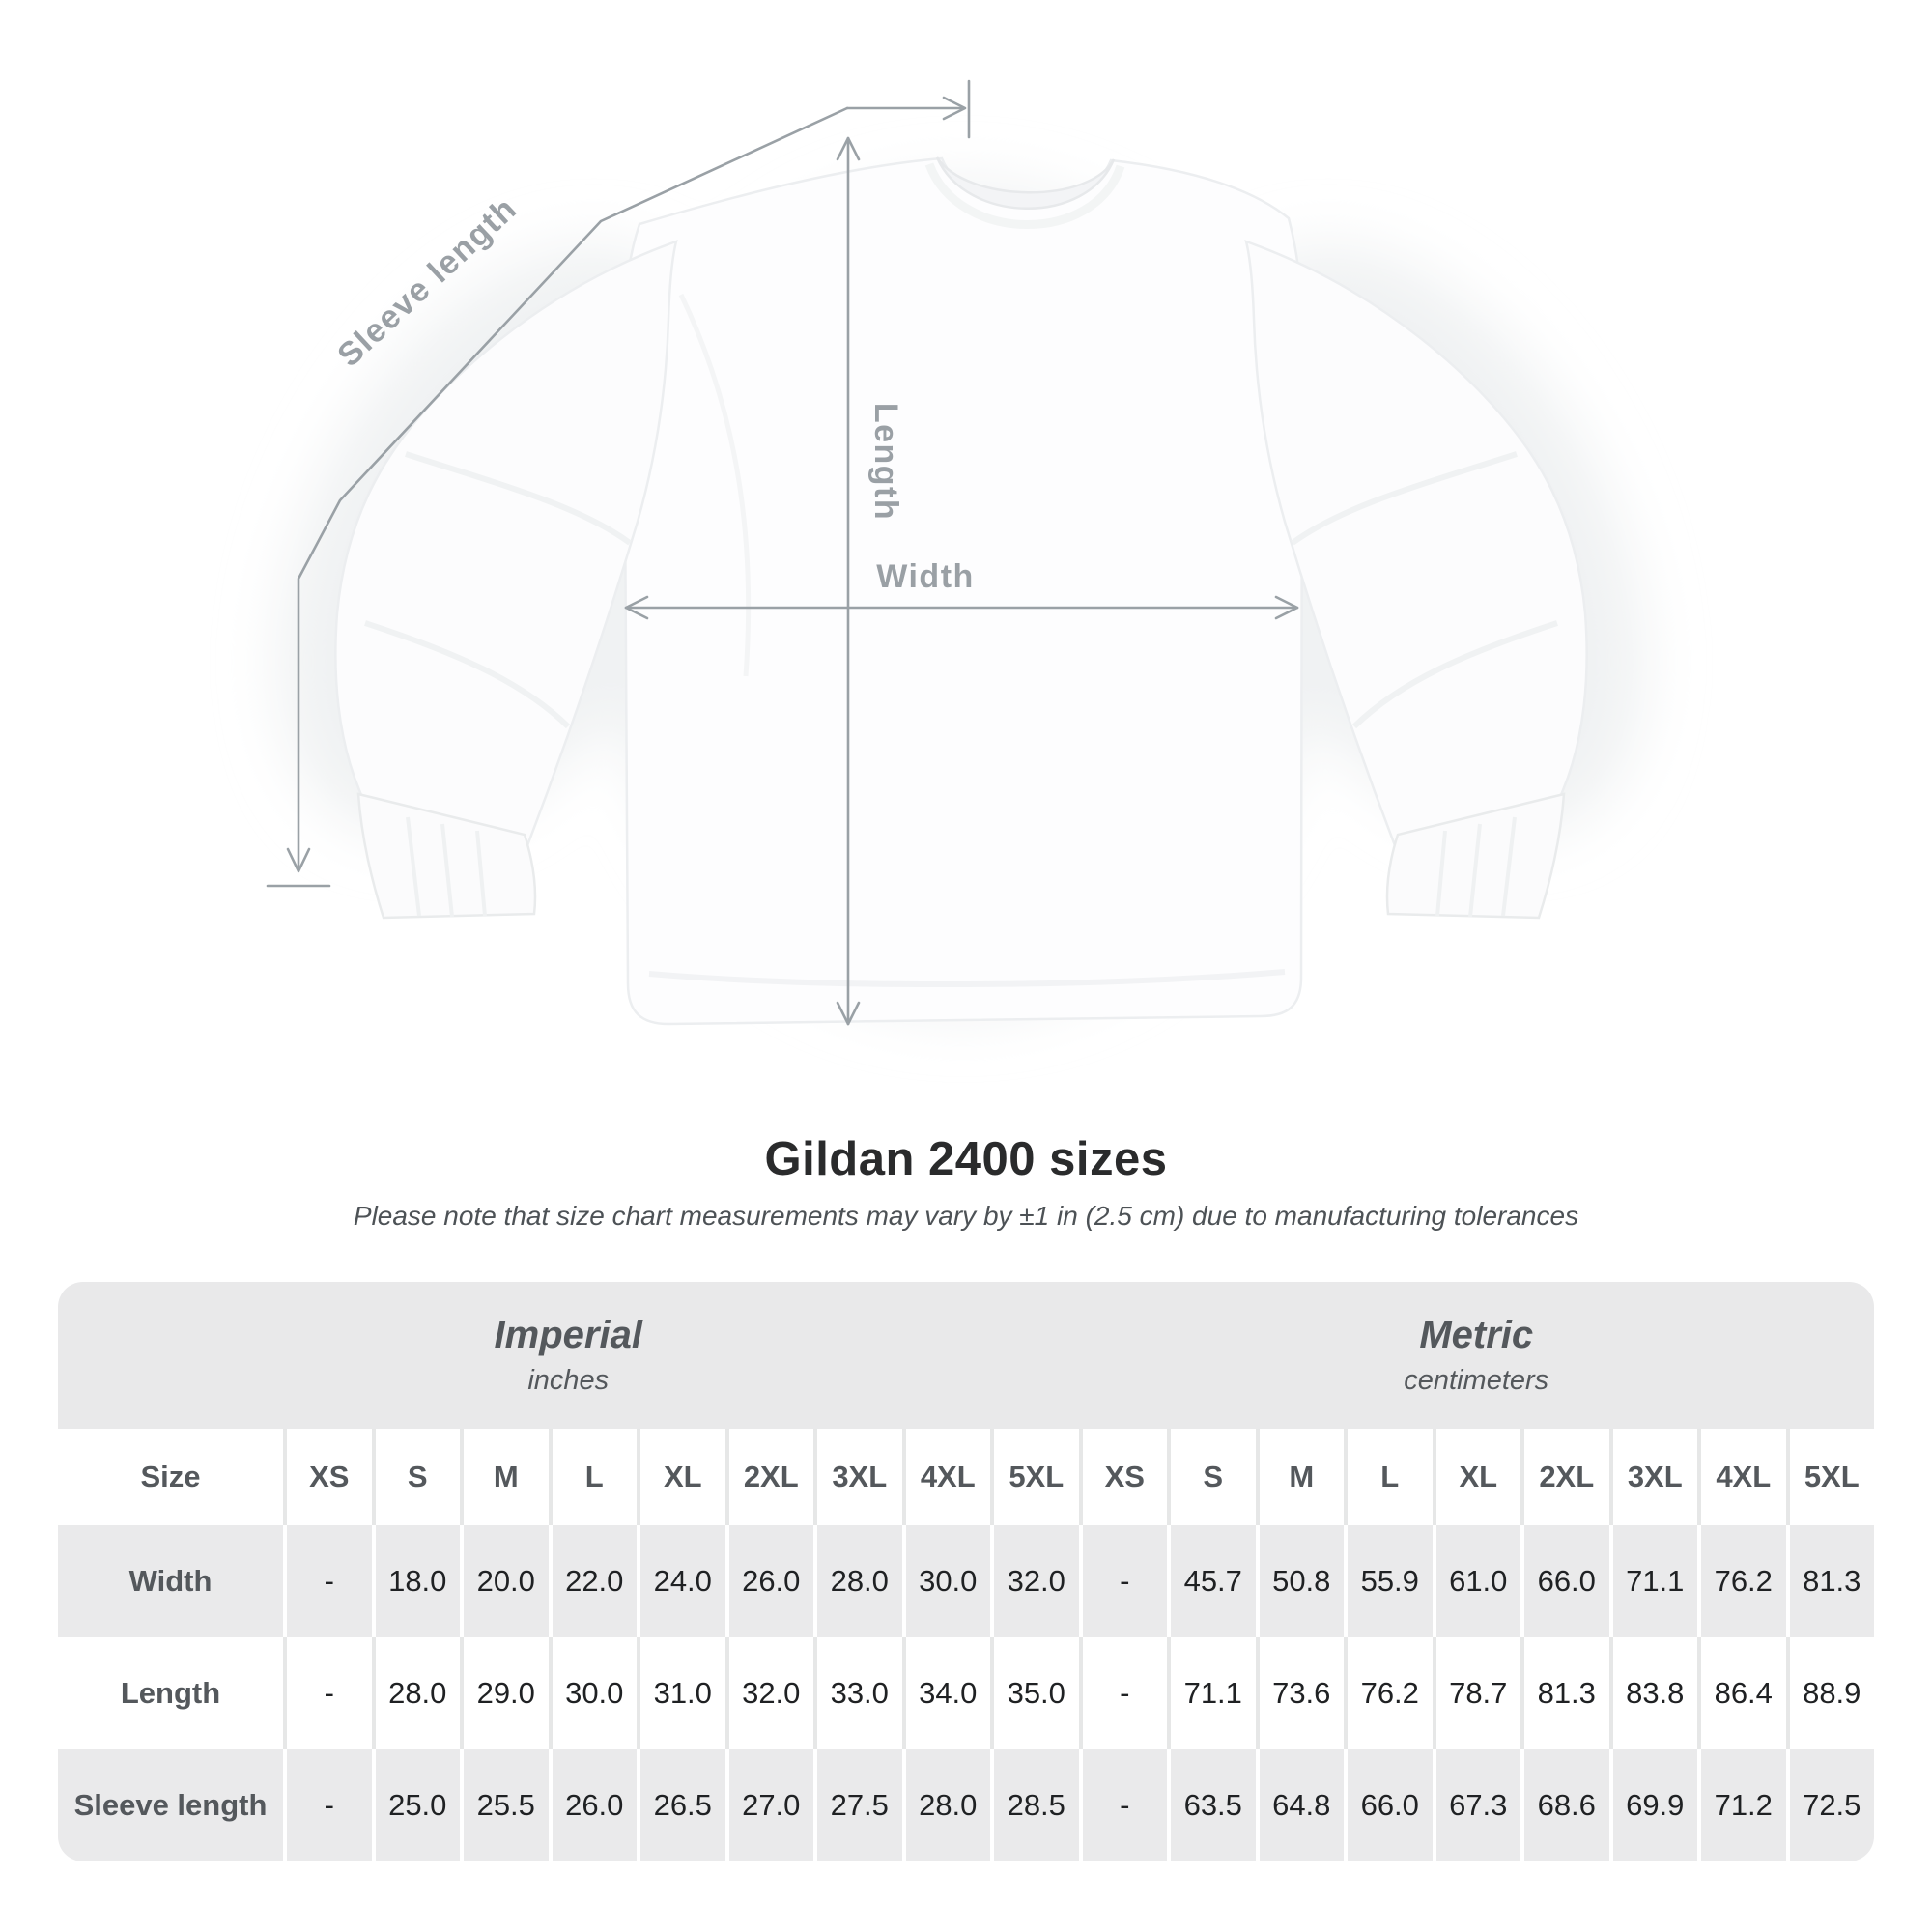 This screenshot has height=1932, width=1932. I want to click on width-measure, so click(961, 607).